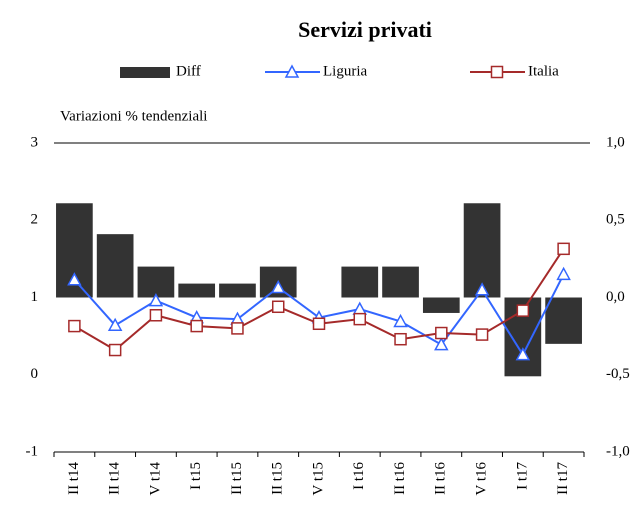 This screenshot has height=513, width=641. What do you see at coordinates (615, 220) in the screenshot?
I see `y2-tick-label: 0,5` at bounding box center [615, 220].